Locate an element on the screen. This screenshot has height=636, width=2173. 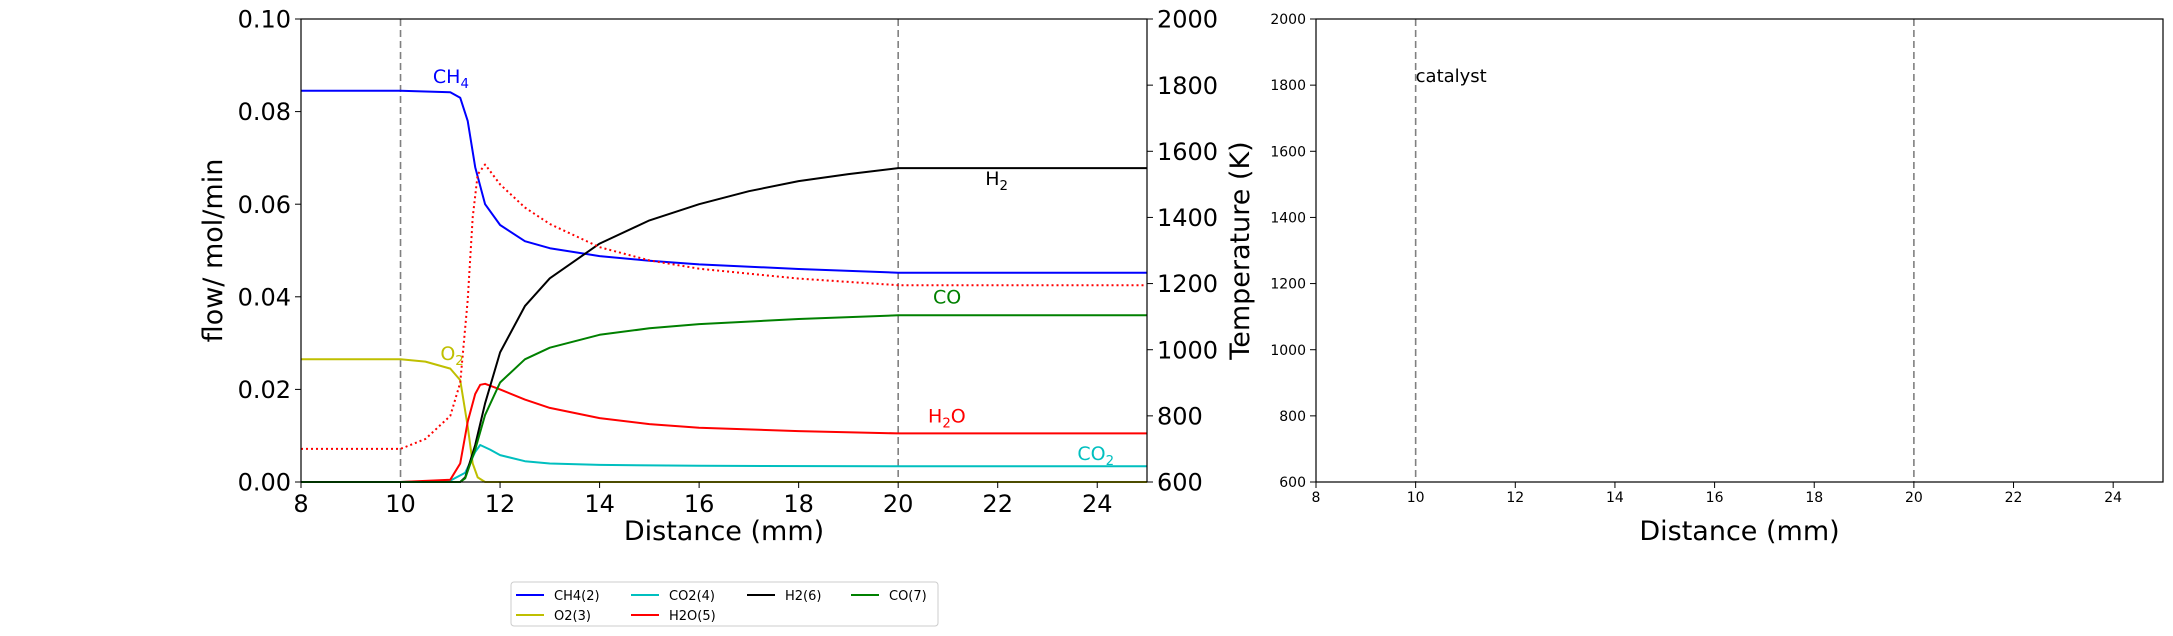
y-tick-label: 0.06 is located at coordinates (264, 205).